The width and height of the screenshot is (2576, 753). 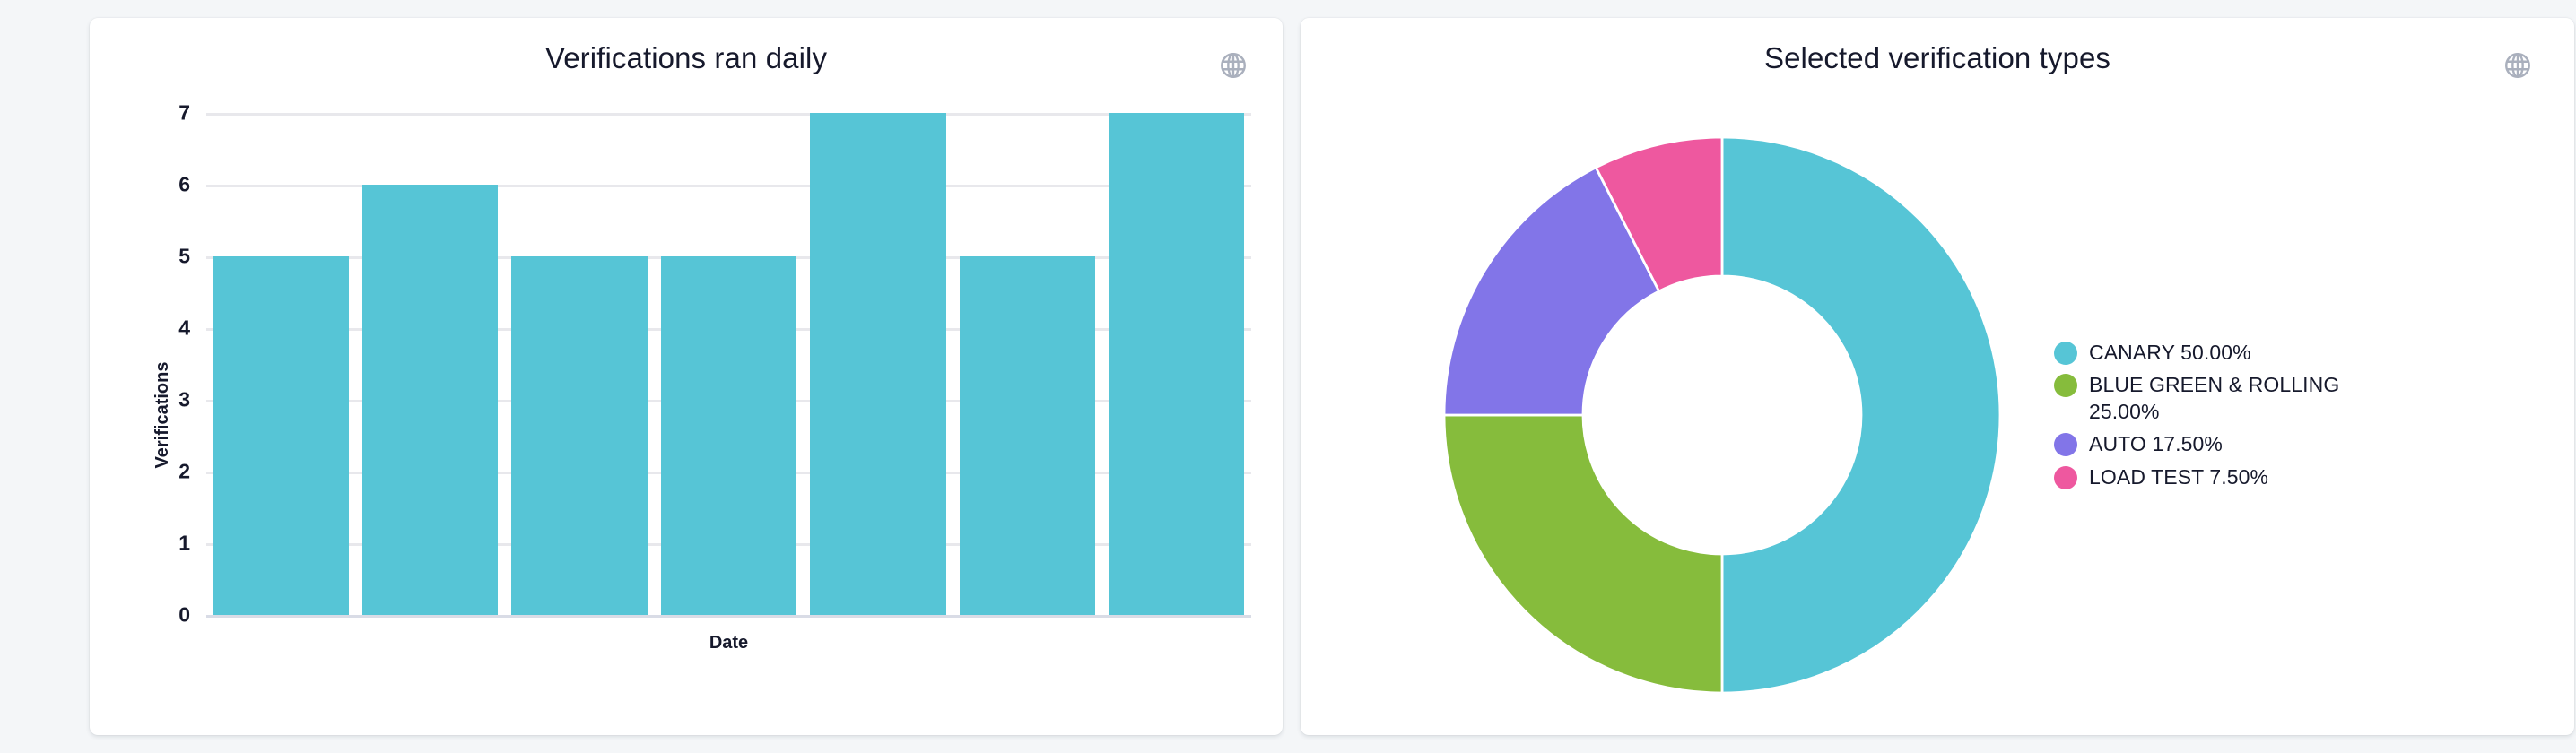 I want to click on page-title: Verifications ran daily, so click(x=686, y=57).